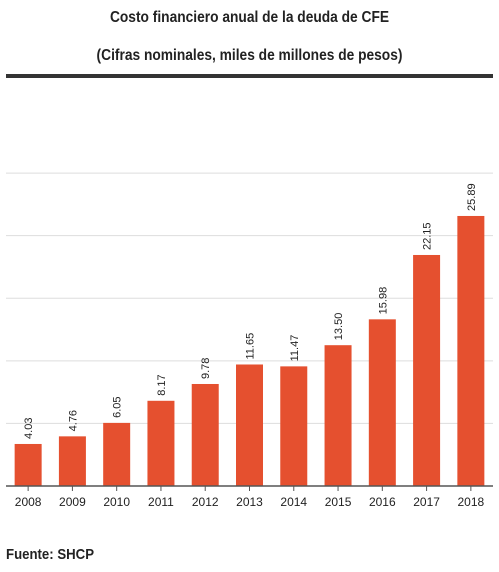  Describe the element at coordinates (472, 197) in the screenshot. I see `data-label-2018: 25.89` at that location.